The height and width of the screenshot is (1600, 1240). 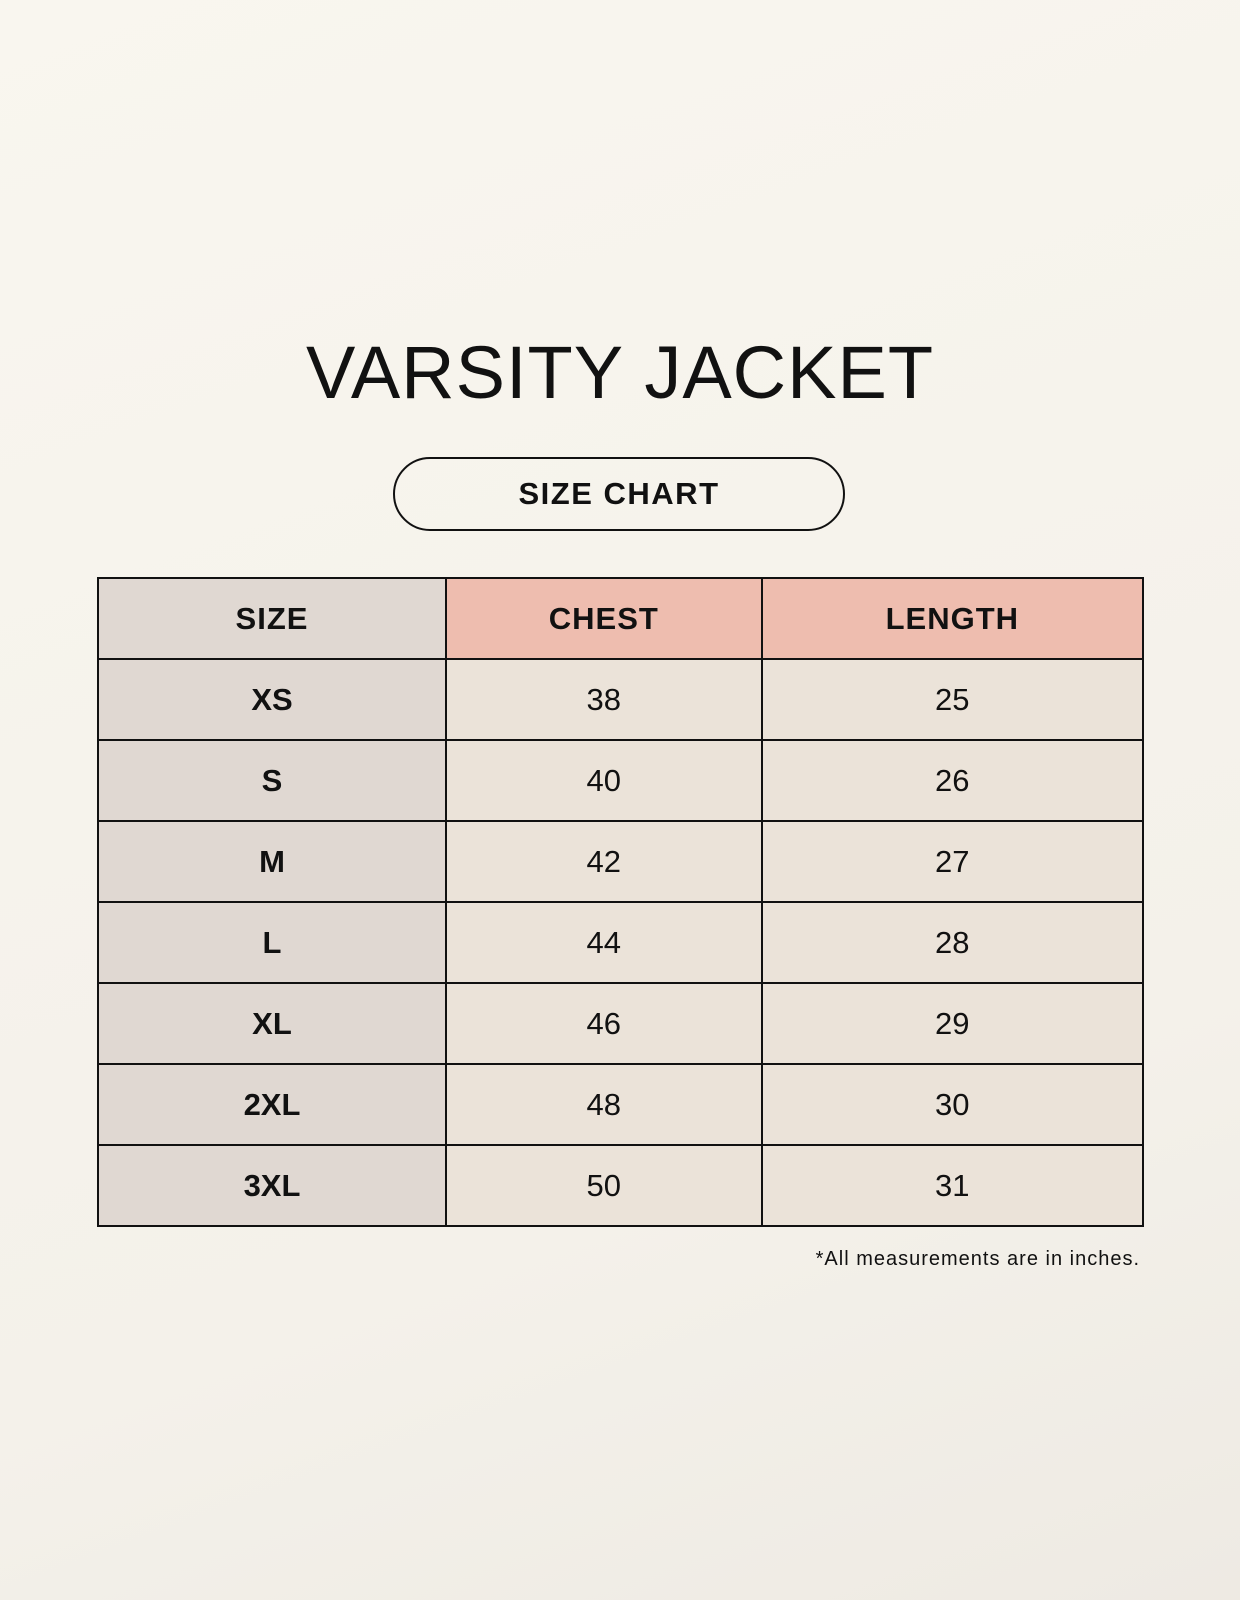 What do you see at coordinates (272, 942) in the screenshot?
I see `cell-size: L` at bounding box center [272, 942].